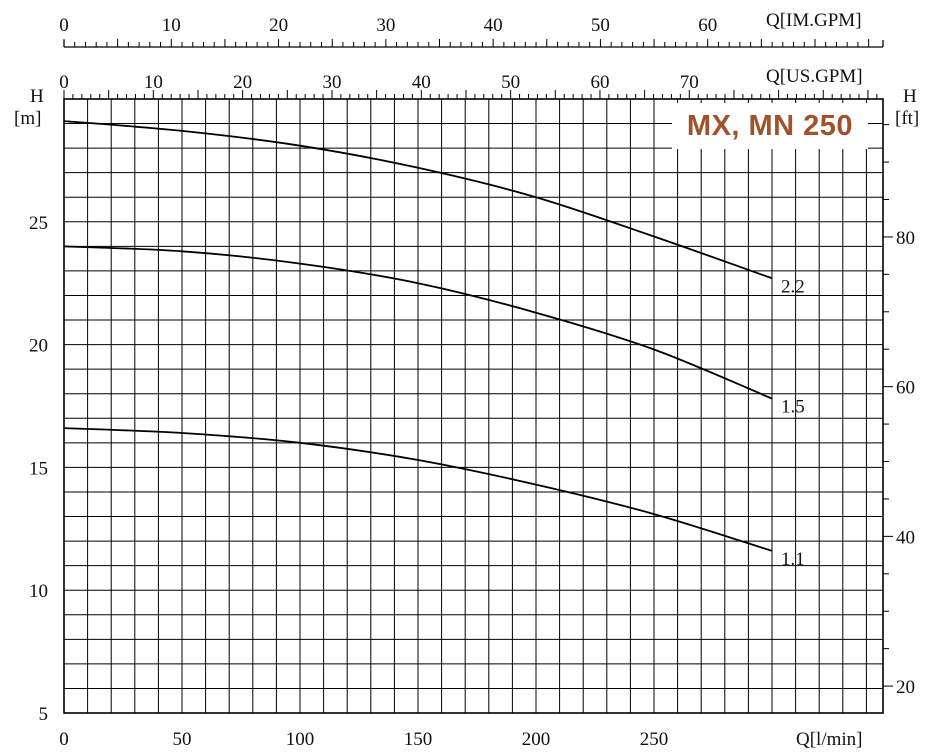 Image resolution: width=937 pixels, height=756 pixels. What do you see at coordinates (153, 82) in the screenshot?
I see `us-gpm-tick-label: 10` at bounding box center [153, 82].